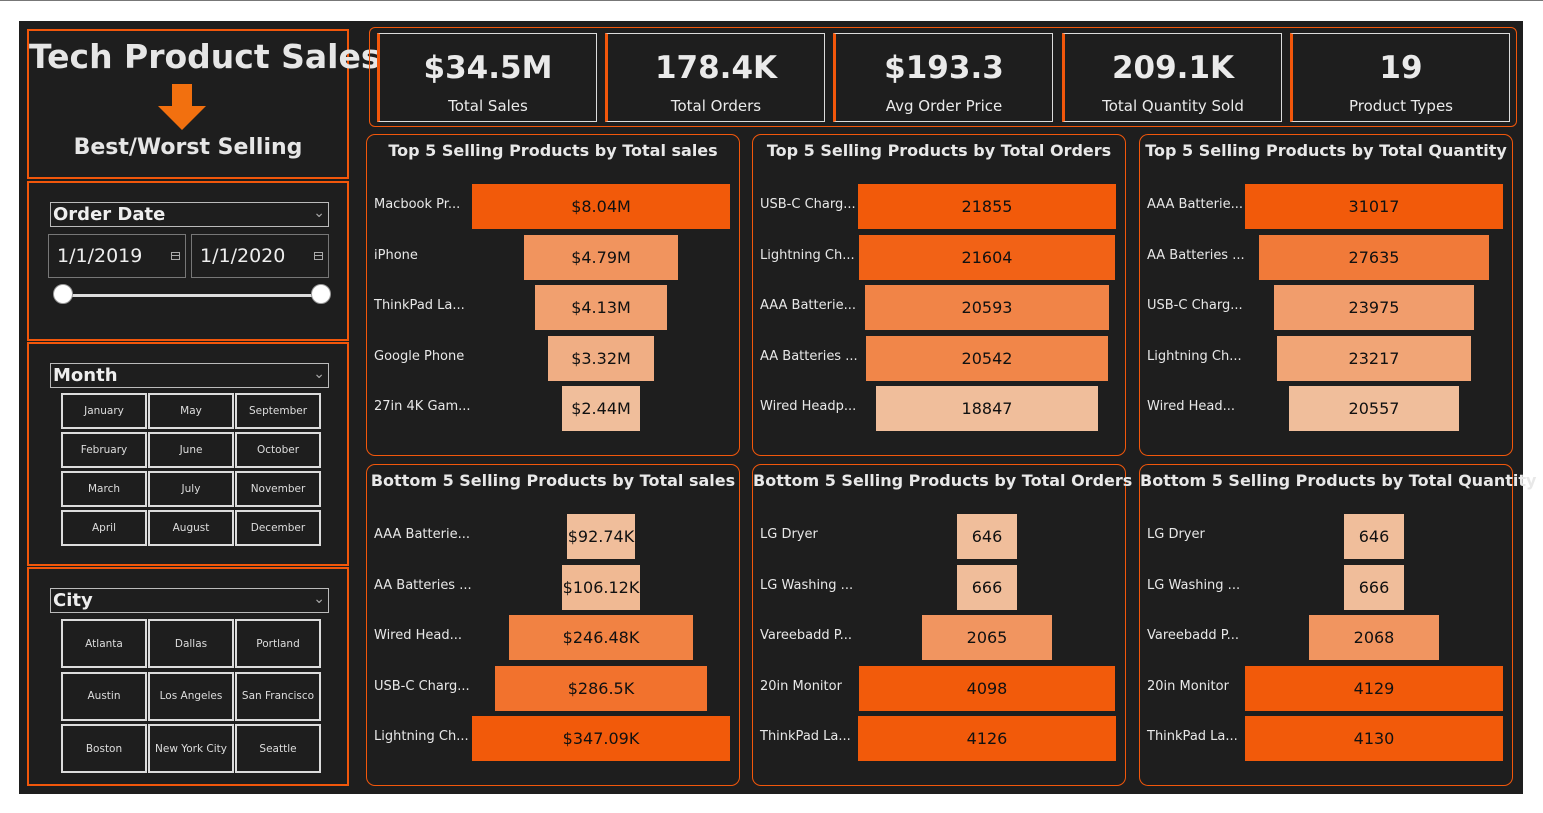  I want to click on month-option-february: February, so click(104, 450).